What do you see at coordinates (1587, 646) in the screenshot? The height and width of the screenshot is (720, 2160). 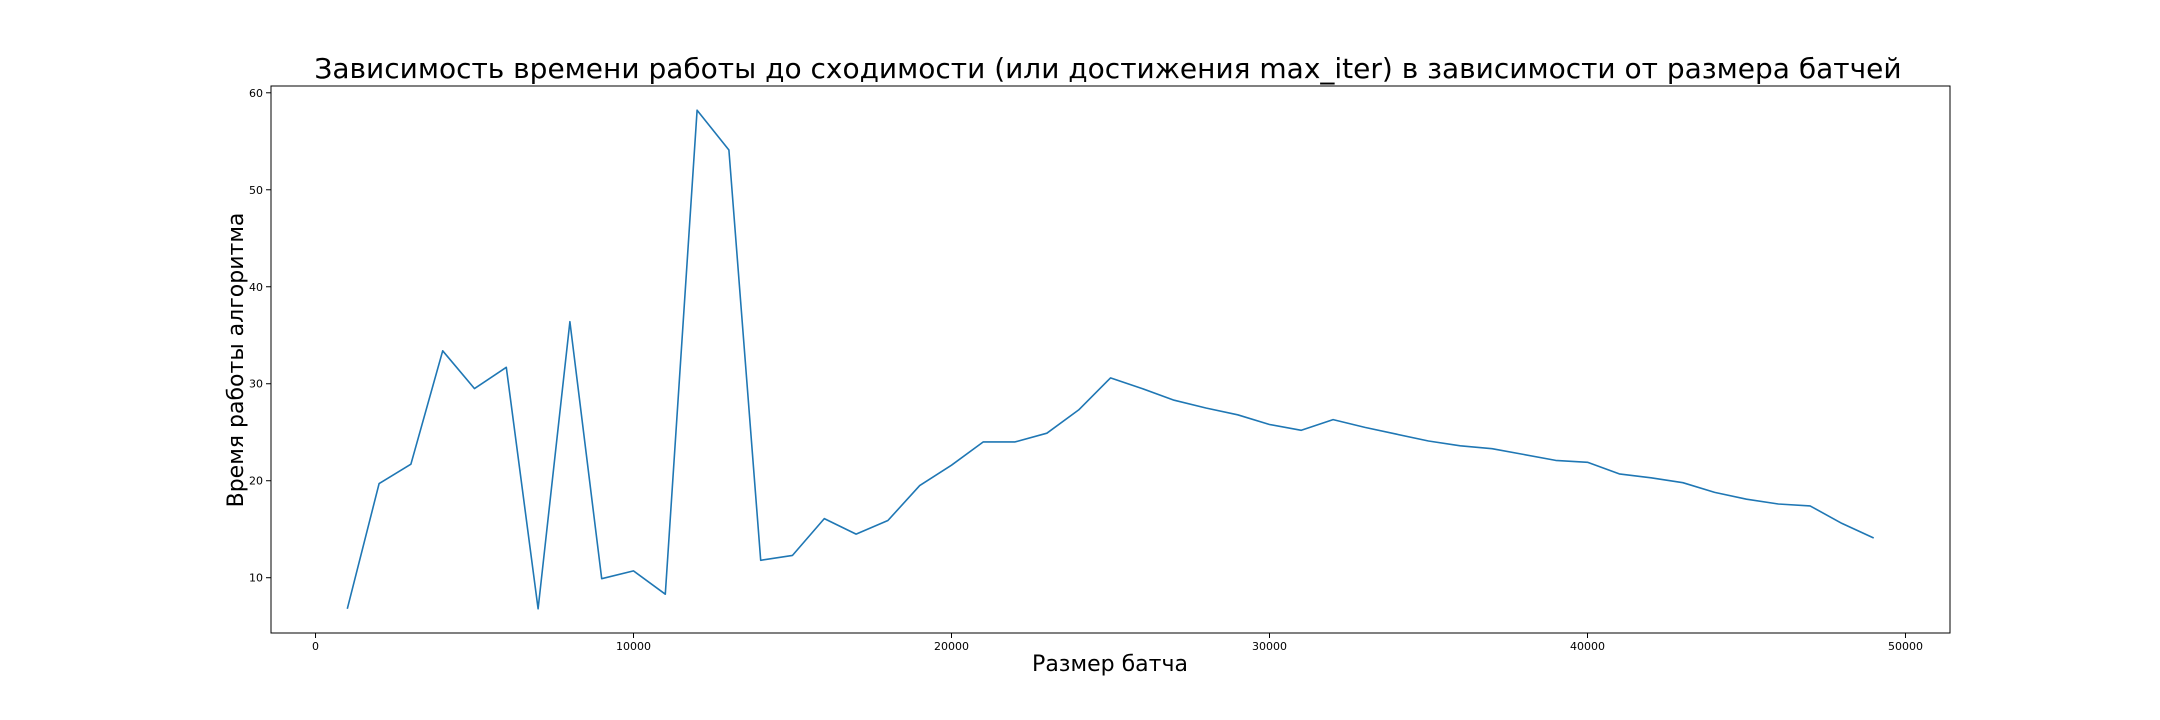 I see `x-tick-label: 40000` at bounding box center [1587, 646].